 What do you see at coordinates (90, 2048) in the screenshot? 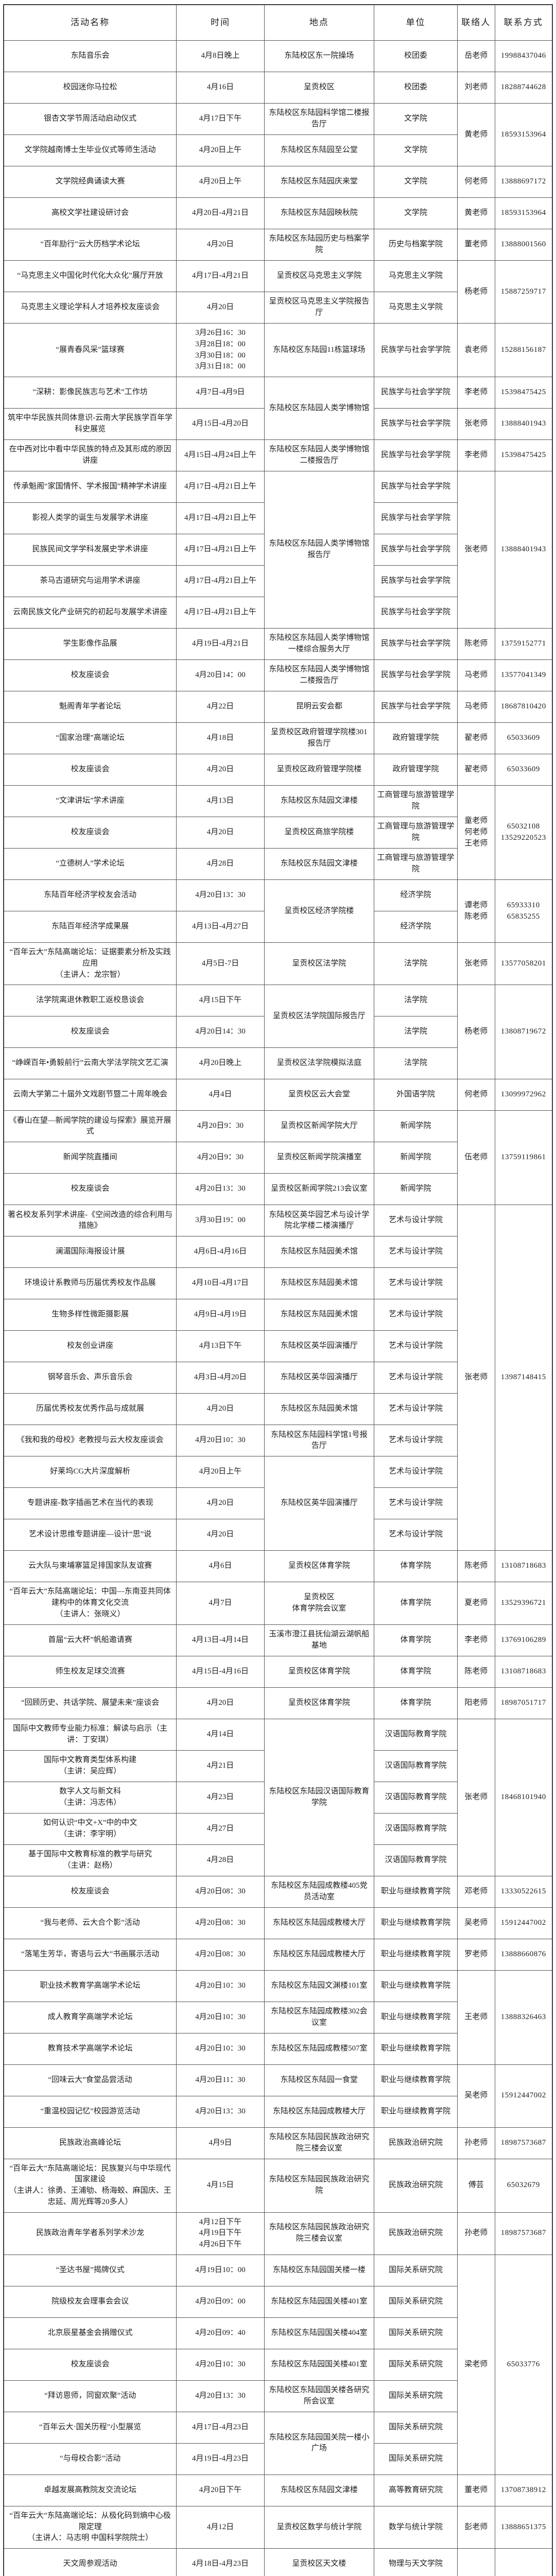
I see `activity-name-cell: 教育技术学高端学术论坛` at bounding box center [90, 2048].